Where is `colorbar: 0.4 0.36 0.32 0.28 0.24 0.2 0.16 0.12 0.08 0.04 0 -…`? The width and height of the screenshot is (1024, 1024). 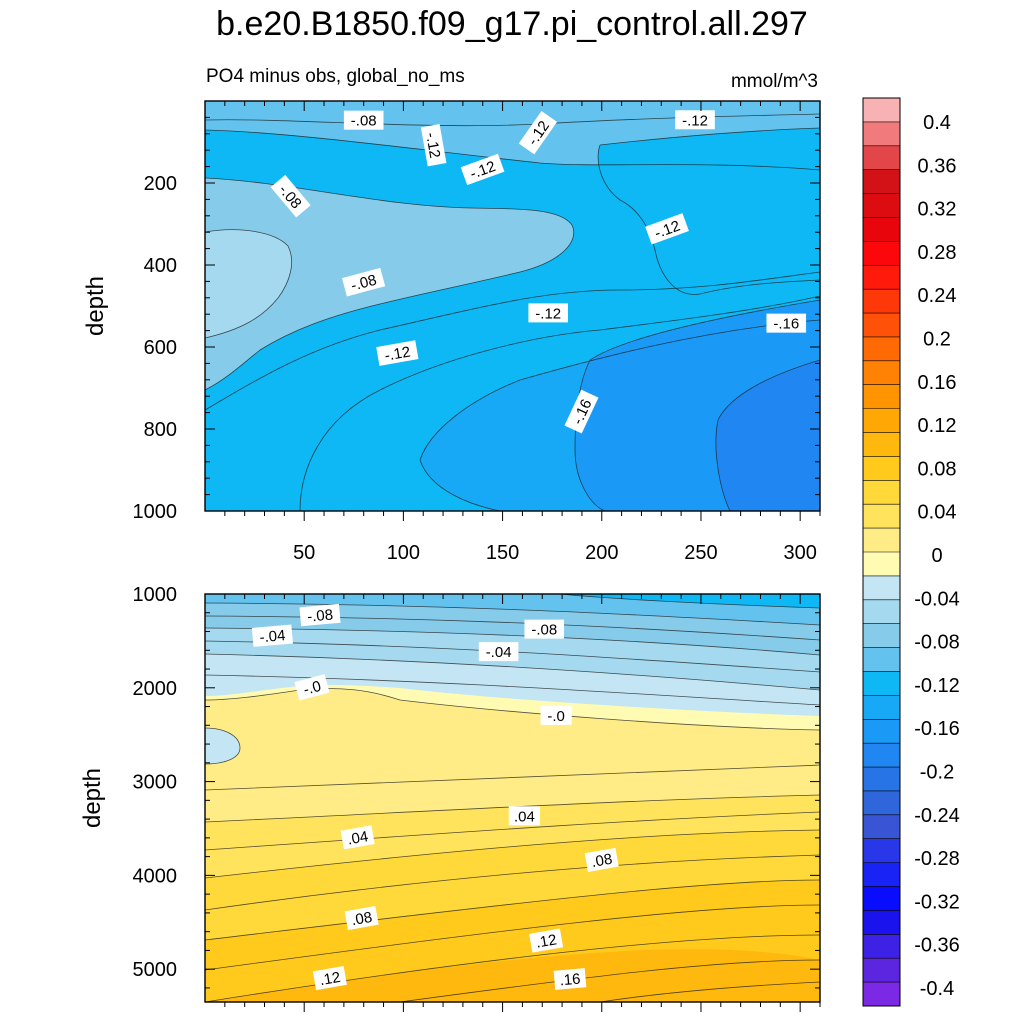 colorbar: 0.4 0.36 0.32 0.28 0.24 0.2 0.16 0.12 0.08 0.04 0 -… is located at coordinates (911, 552).